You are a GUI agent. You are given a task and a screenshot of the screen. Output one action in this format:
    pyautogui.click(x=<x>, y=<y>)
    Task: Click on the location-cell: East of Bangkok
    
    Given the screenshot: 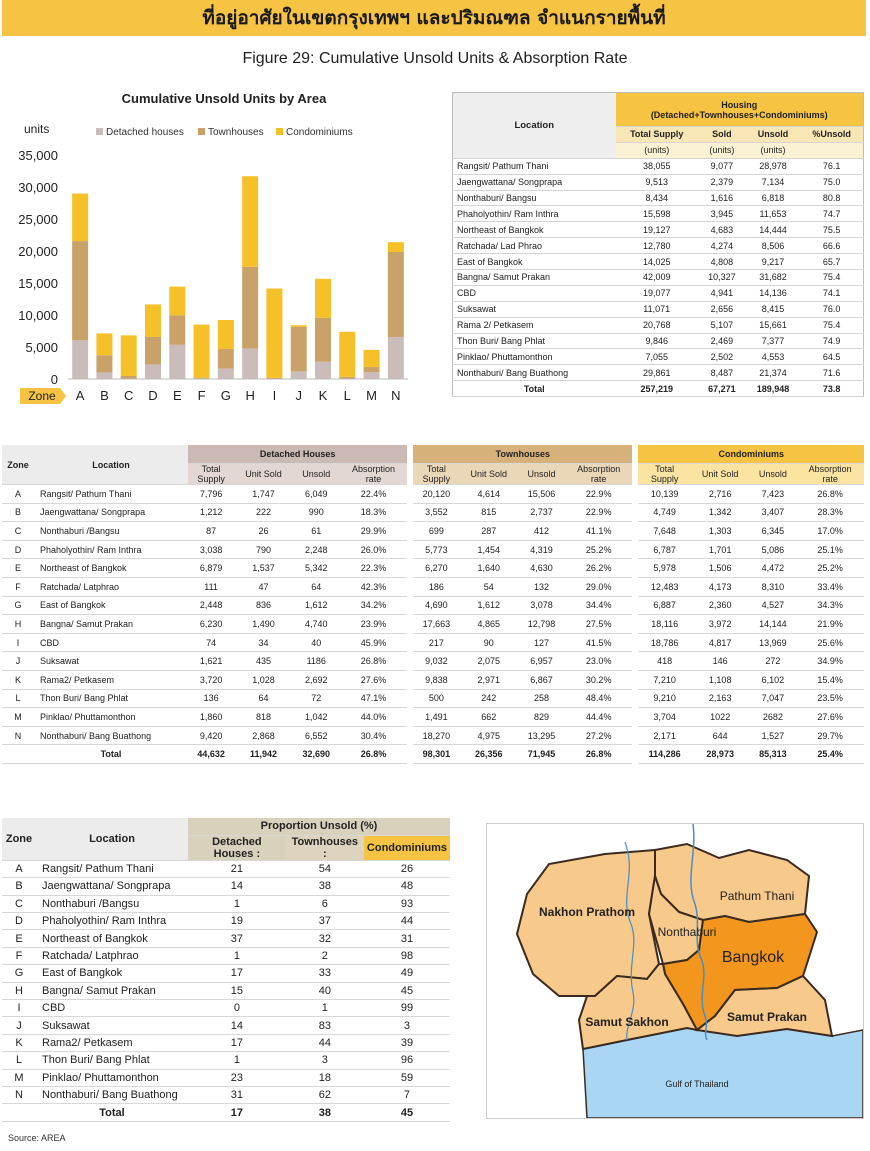 What is the action you would take?
    pyautogui.click(x=111, y=606)
    